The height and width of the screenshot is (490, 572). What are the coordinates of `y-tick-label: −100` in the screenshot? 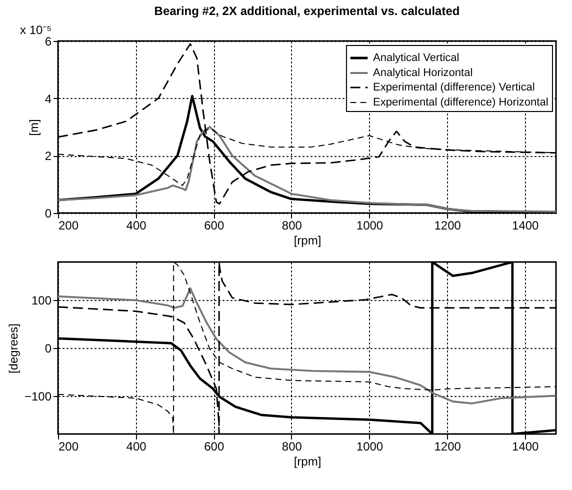 It's located at (38, 396).